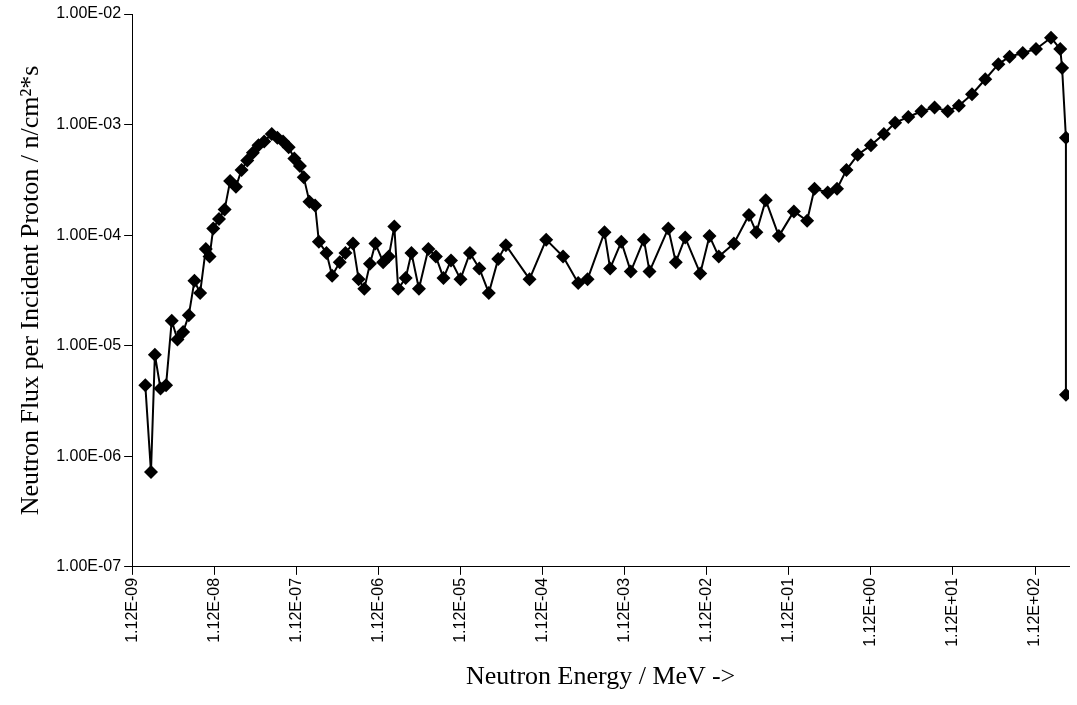 This screenshot has width=1077, height=705. Describe the element at coordinates (600, 676) in the screenshot. I see `x-axis-title: Neutron Energy / MeV ->` at that location.